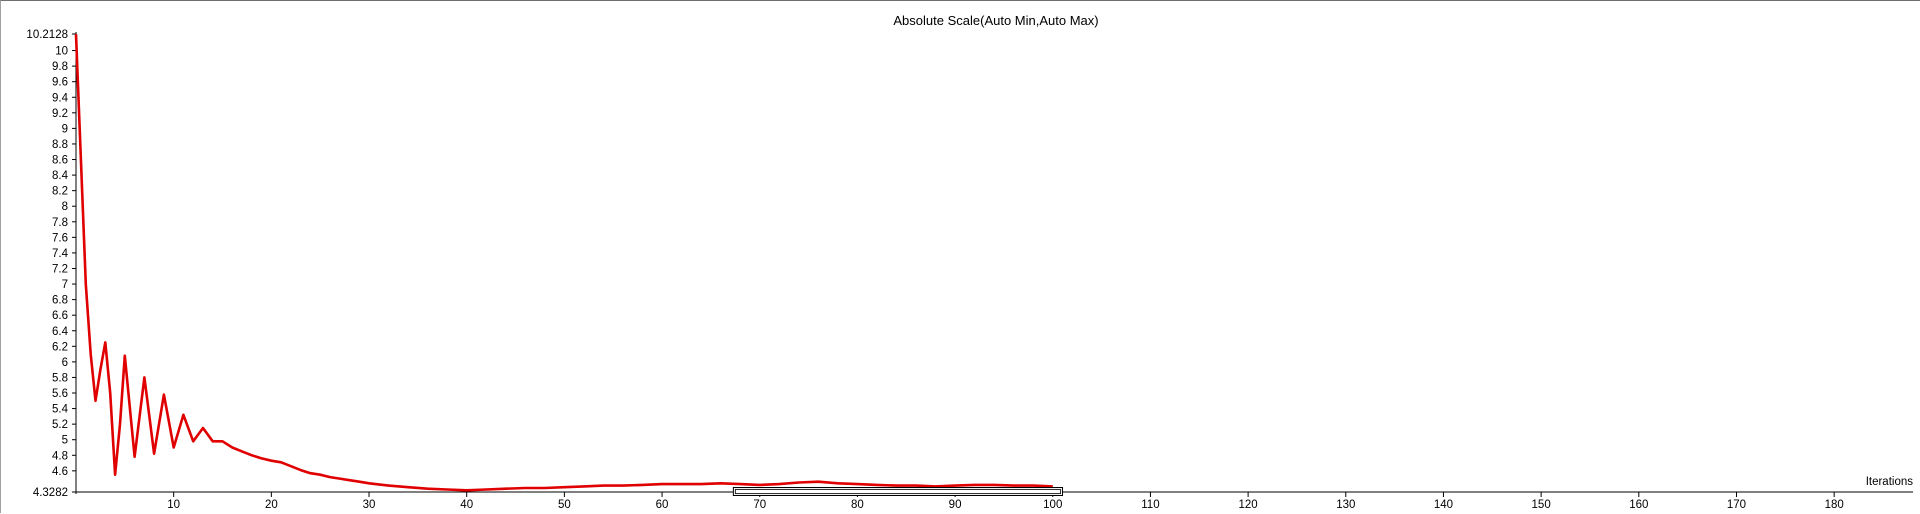 The width and height of the screenshot is (1920, 514). I want to click on y-tick-label: 6.6, so click(60, 316).